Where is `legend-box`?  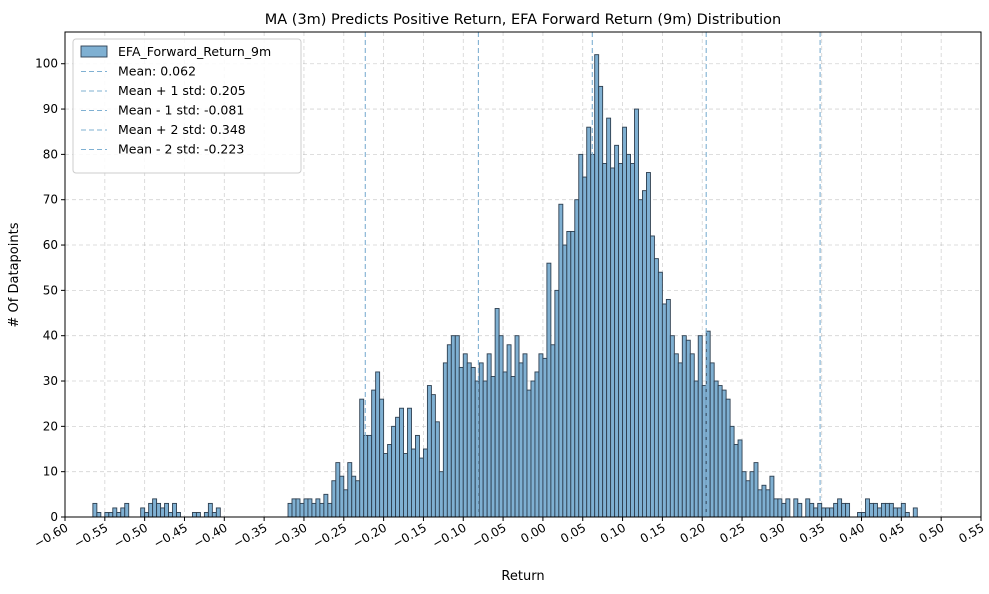 legend-box is located at coordinates (187, 106).